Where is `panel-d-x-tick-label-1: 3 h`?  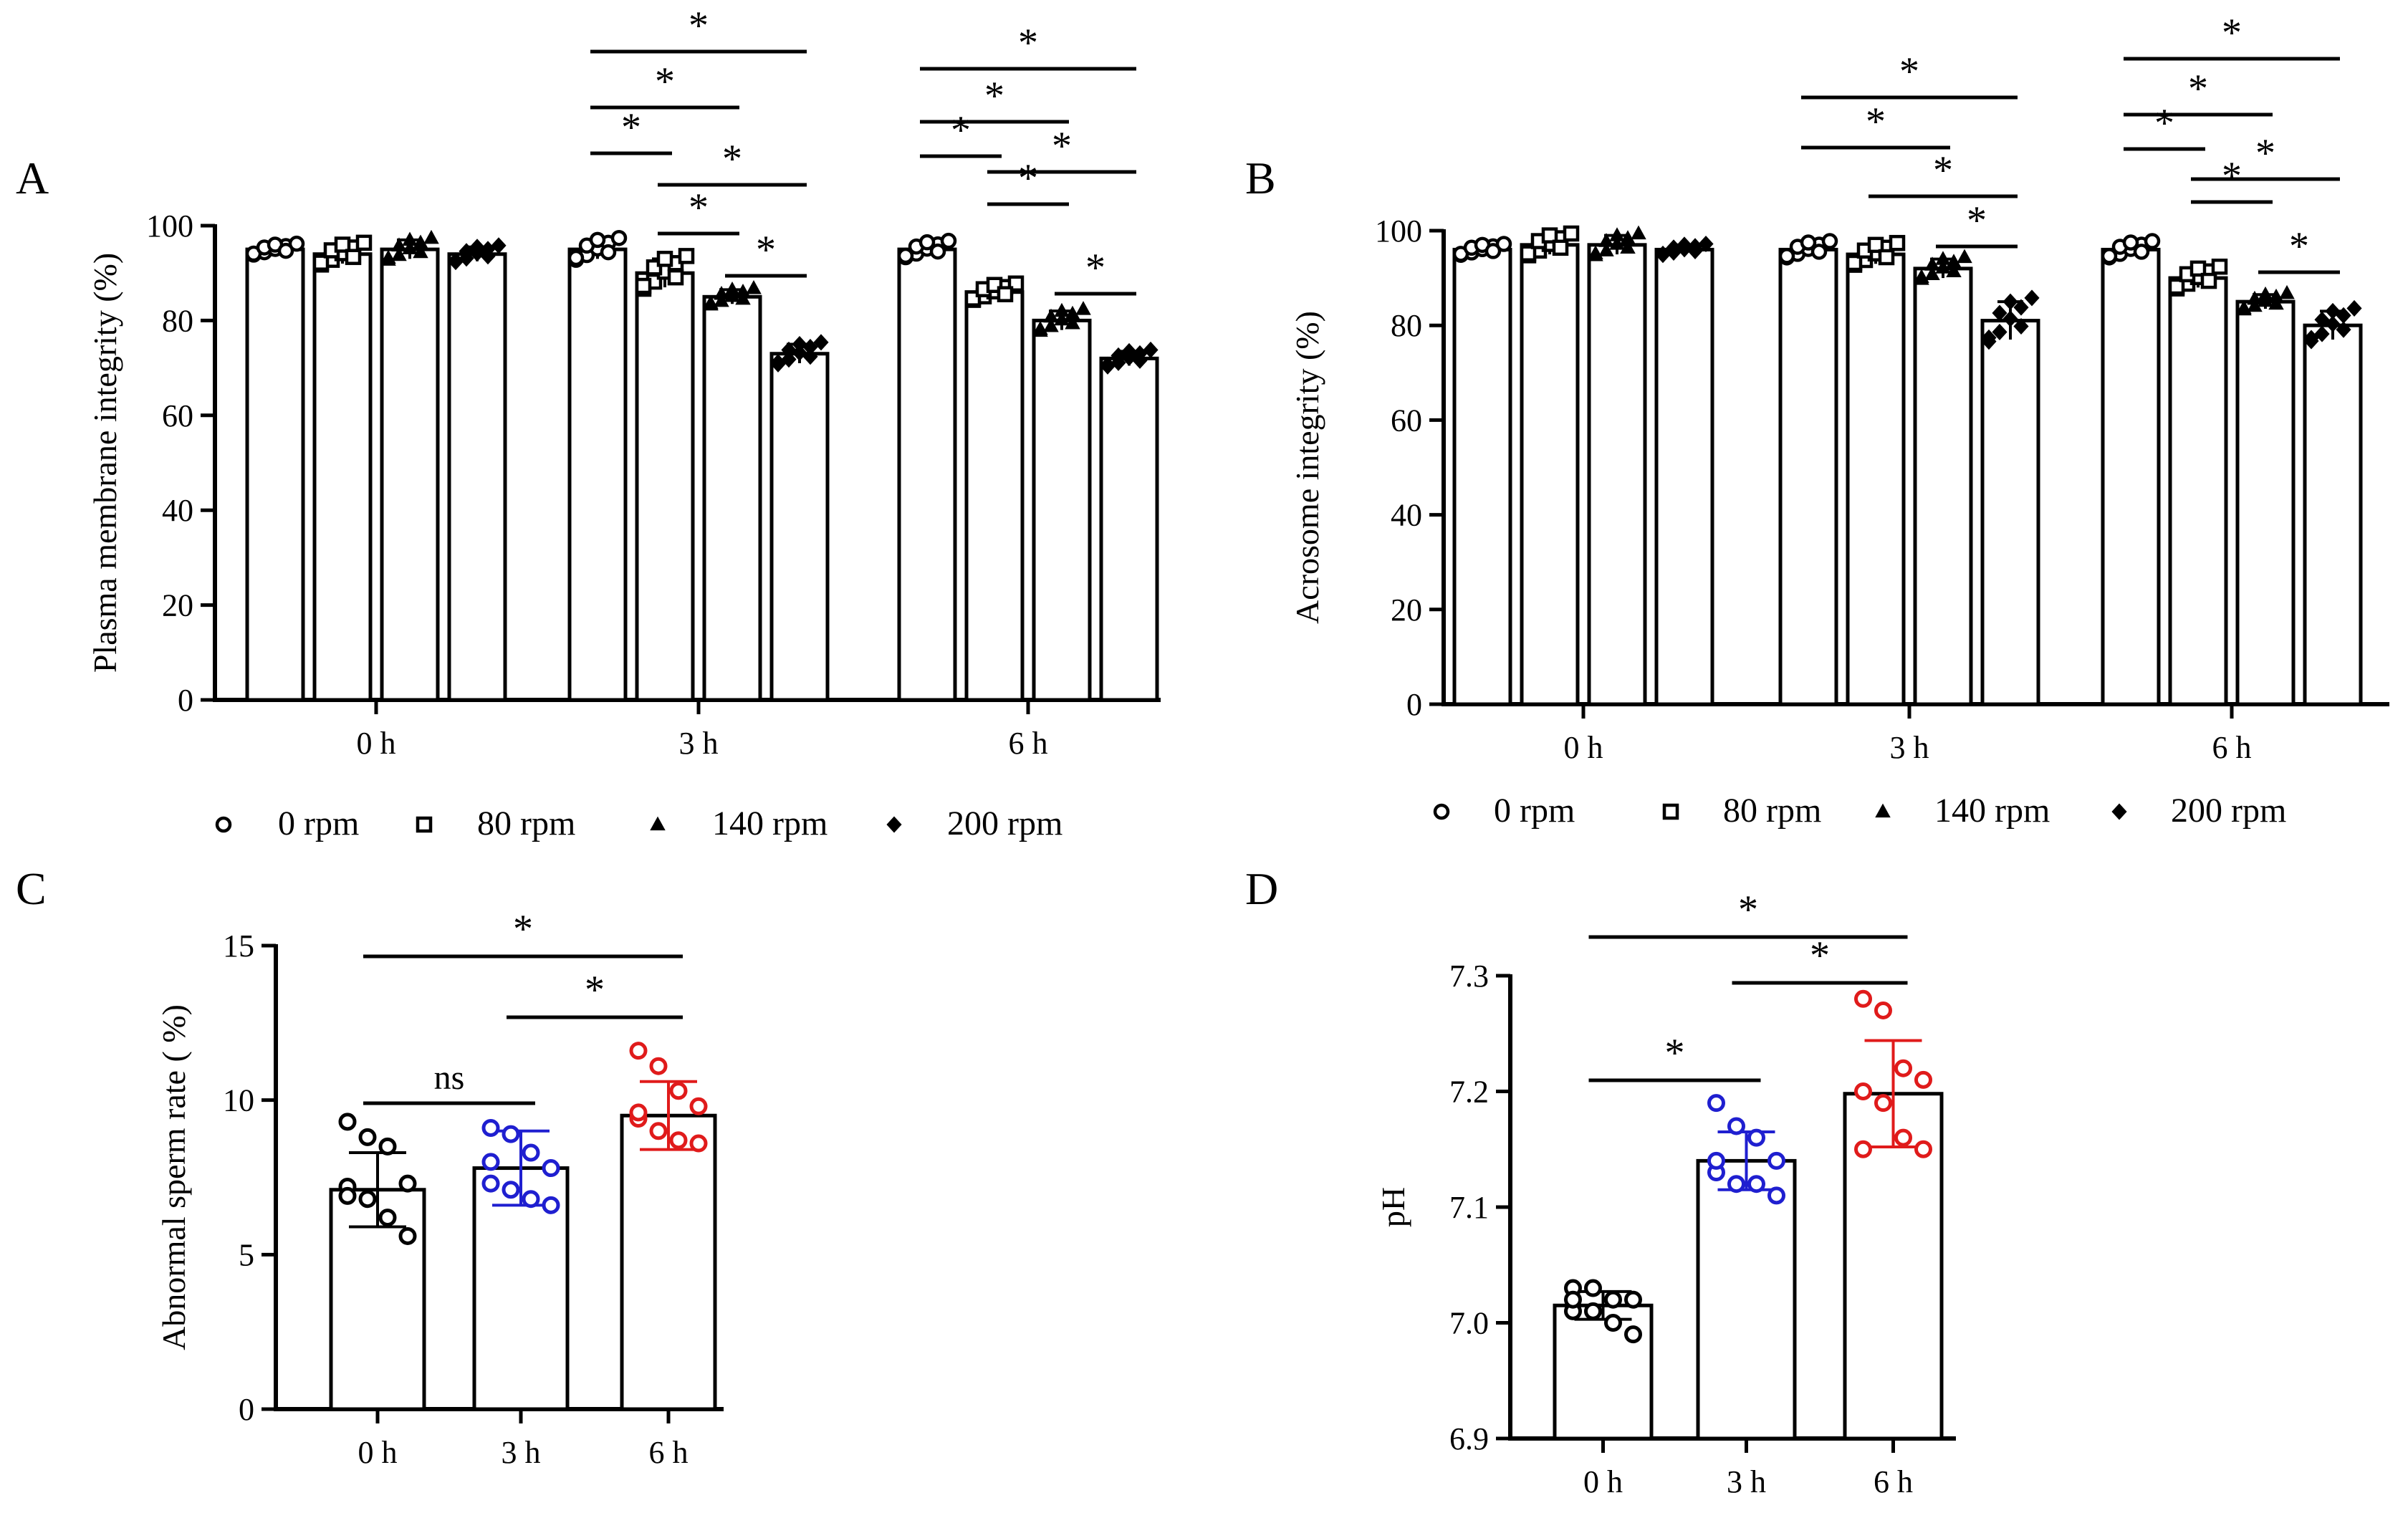 panel-d-x-tick-label-1: 3 h is located at coordinates (1746, 1481).